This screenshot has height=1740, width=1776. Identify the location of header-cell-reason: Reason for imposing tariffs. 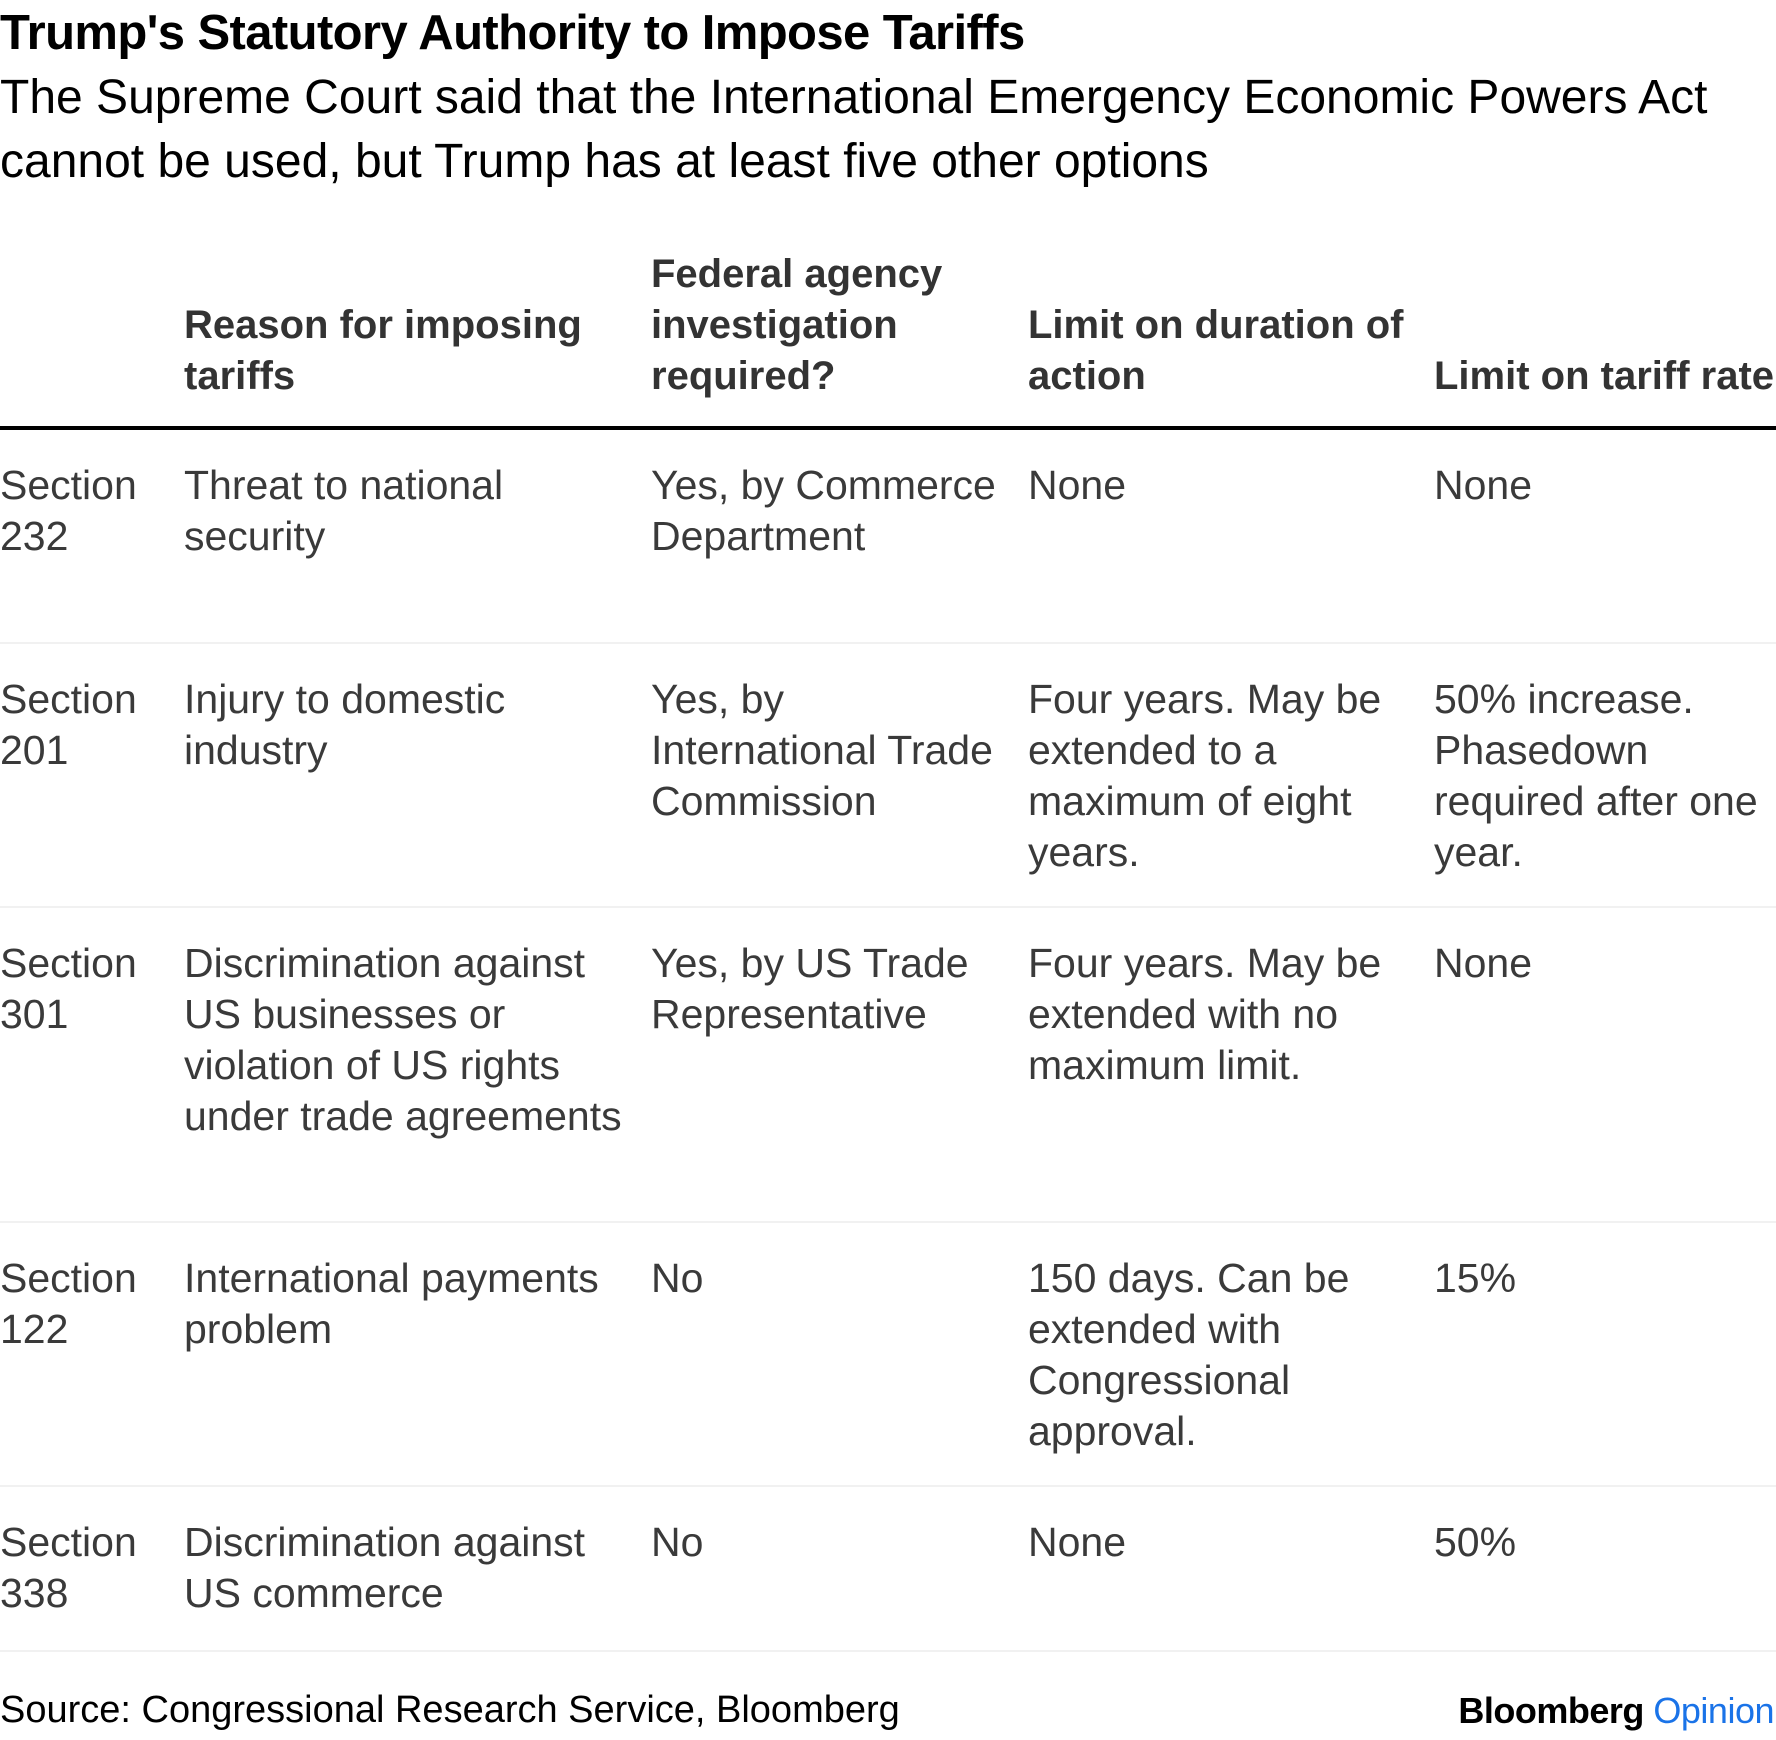
(383, 350).